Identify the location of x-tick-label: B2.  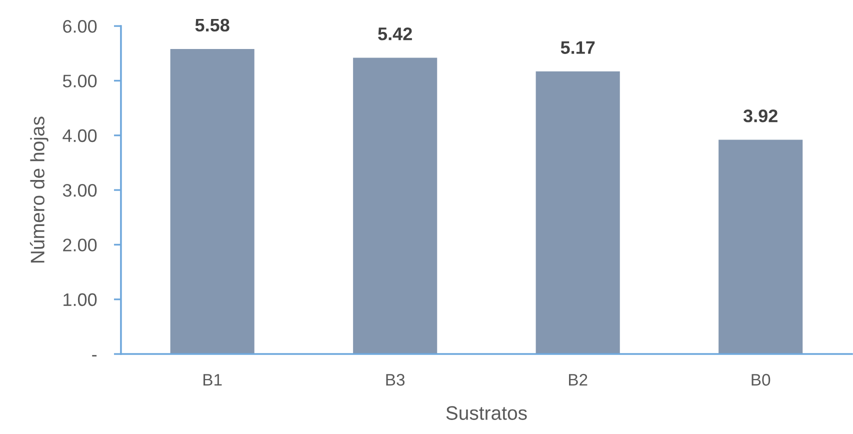
(578, 380).